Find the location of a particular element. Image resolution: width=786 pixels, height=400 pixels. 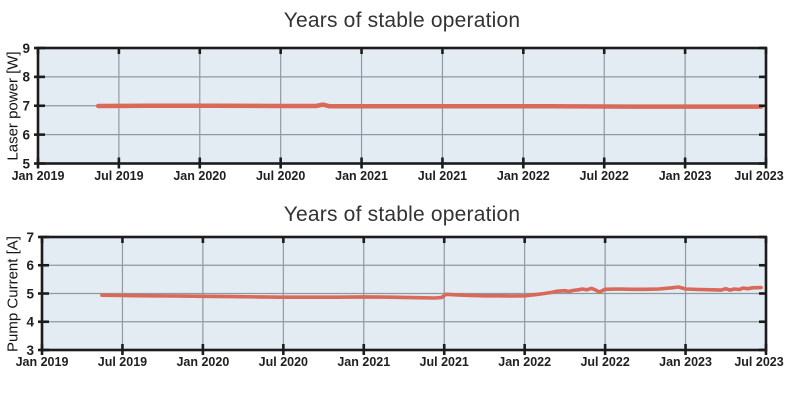

y-tick-label: 8 is located at coordinates (26, 77).